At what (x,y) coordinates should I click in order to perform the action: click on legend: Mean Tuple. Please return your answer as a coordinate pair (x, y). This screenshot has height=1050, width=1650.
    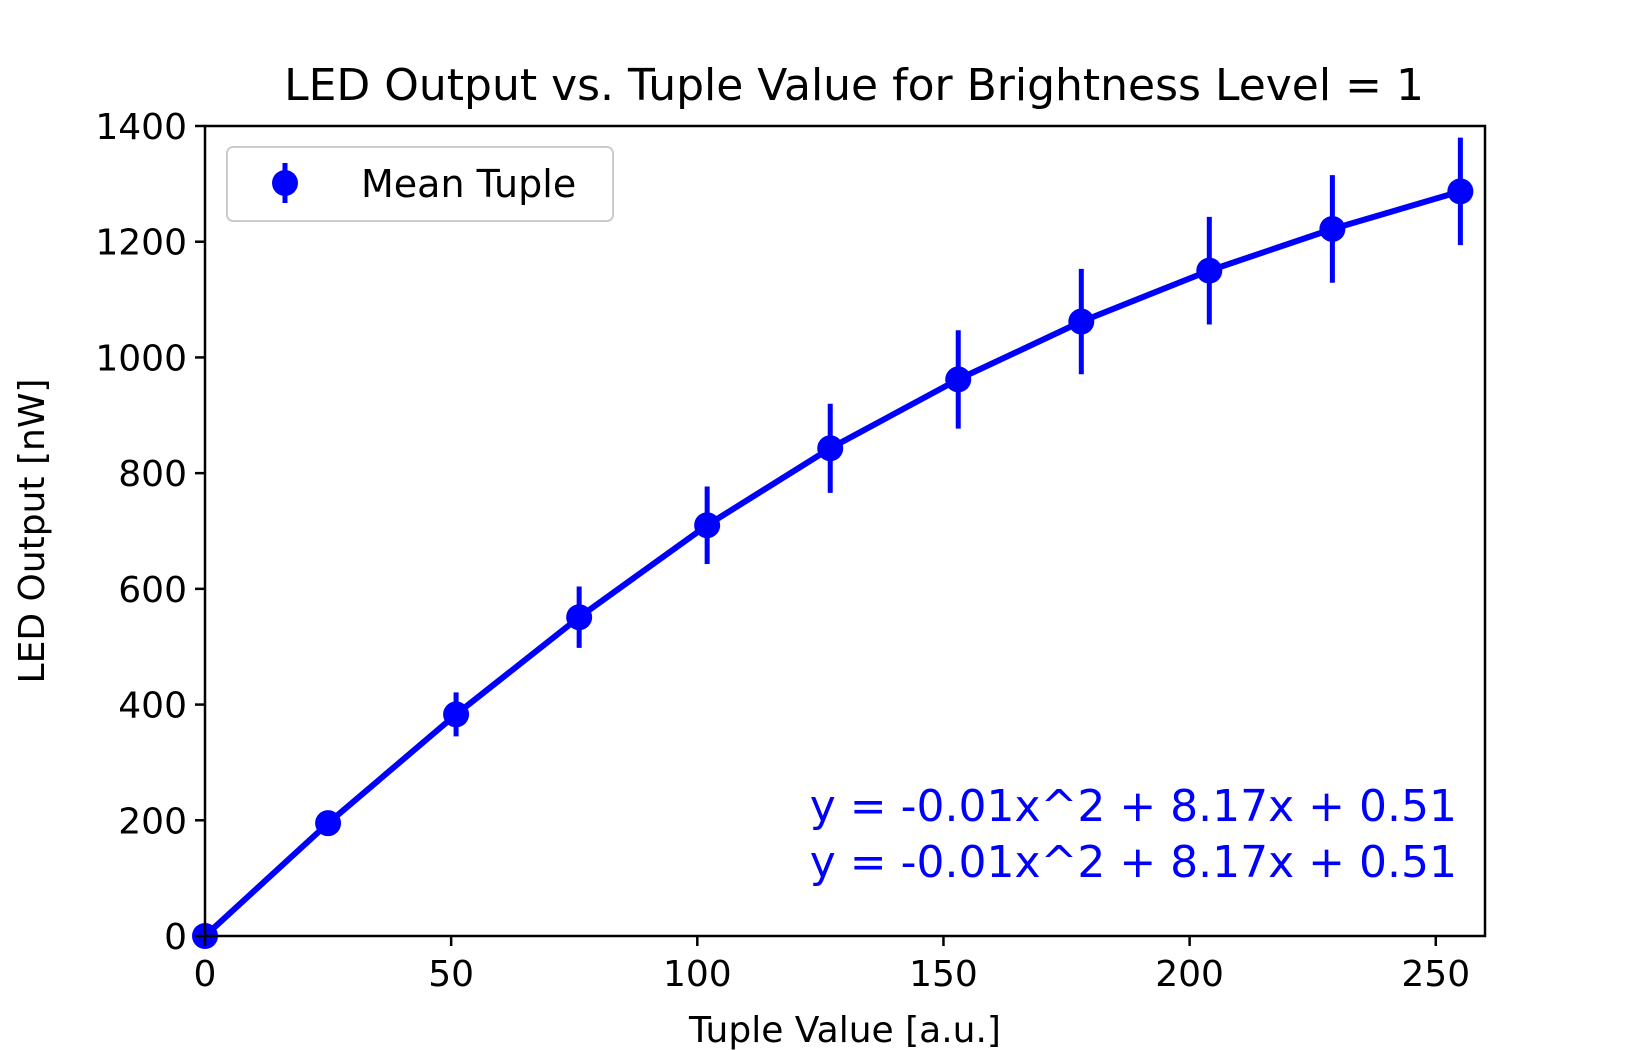
    Looking at the image, I should click on (420, 184).